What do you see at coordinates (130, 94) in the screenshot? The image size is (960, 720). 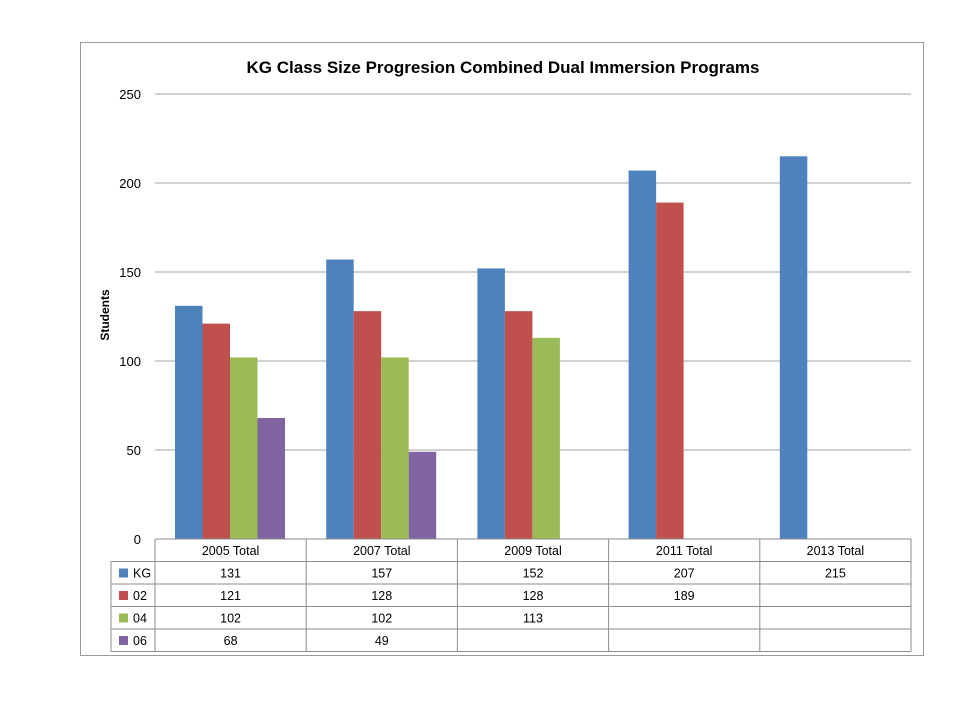 I see `y-tick-label: 250` at bounding box center [130, 94].